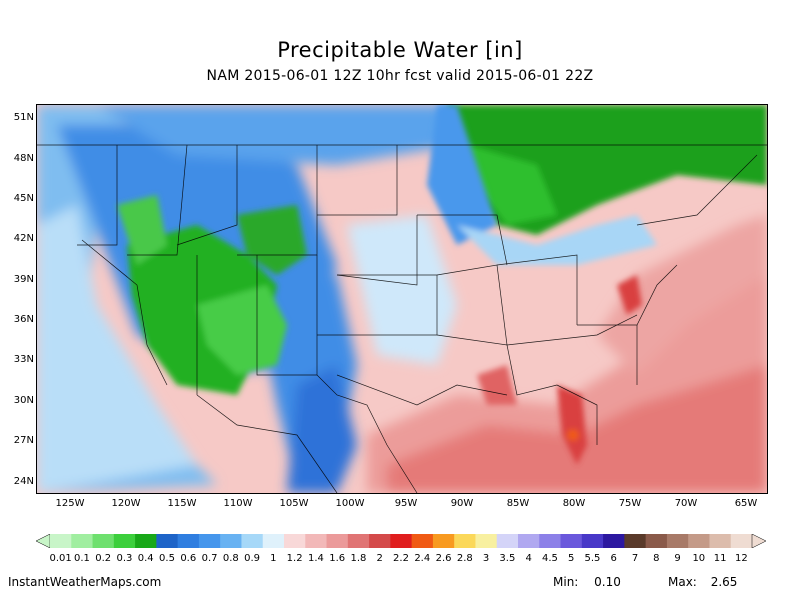 The width and height of the screenshot is (800, 600). Describe the element at coordinates (724, 582) in the screenshot. I see `max-value: 2.65` at that location.